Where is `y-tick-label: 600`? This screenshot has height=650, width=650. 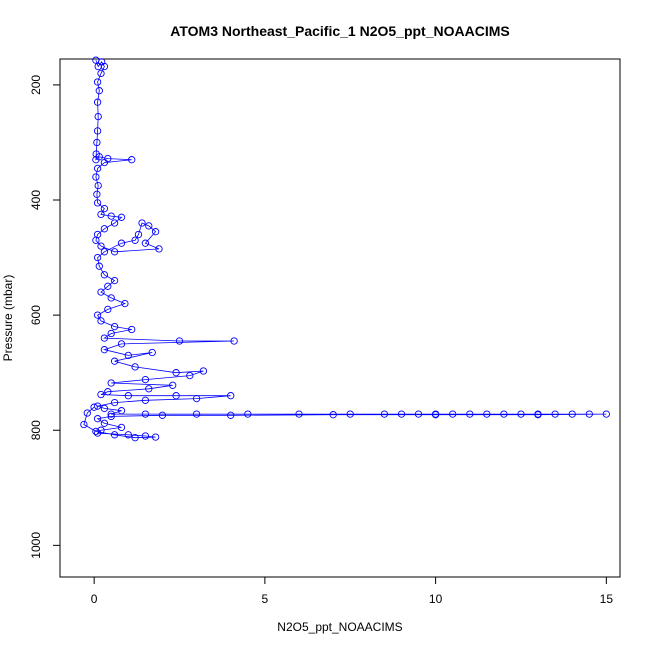
y-tick-label: 600 is located at coordinates (36, 315).